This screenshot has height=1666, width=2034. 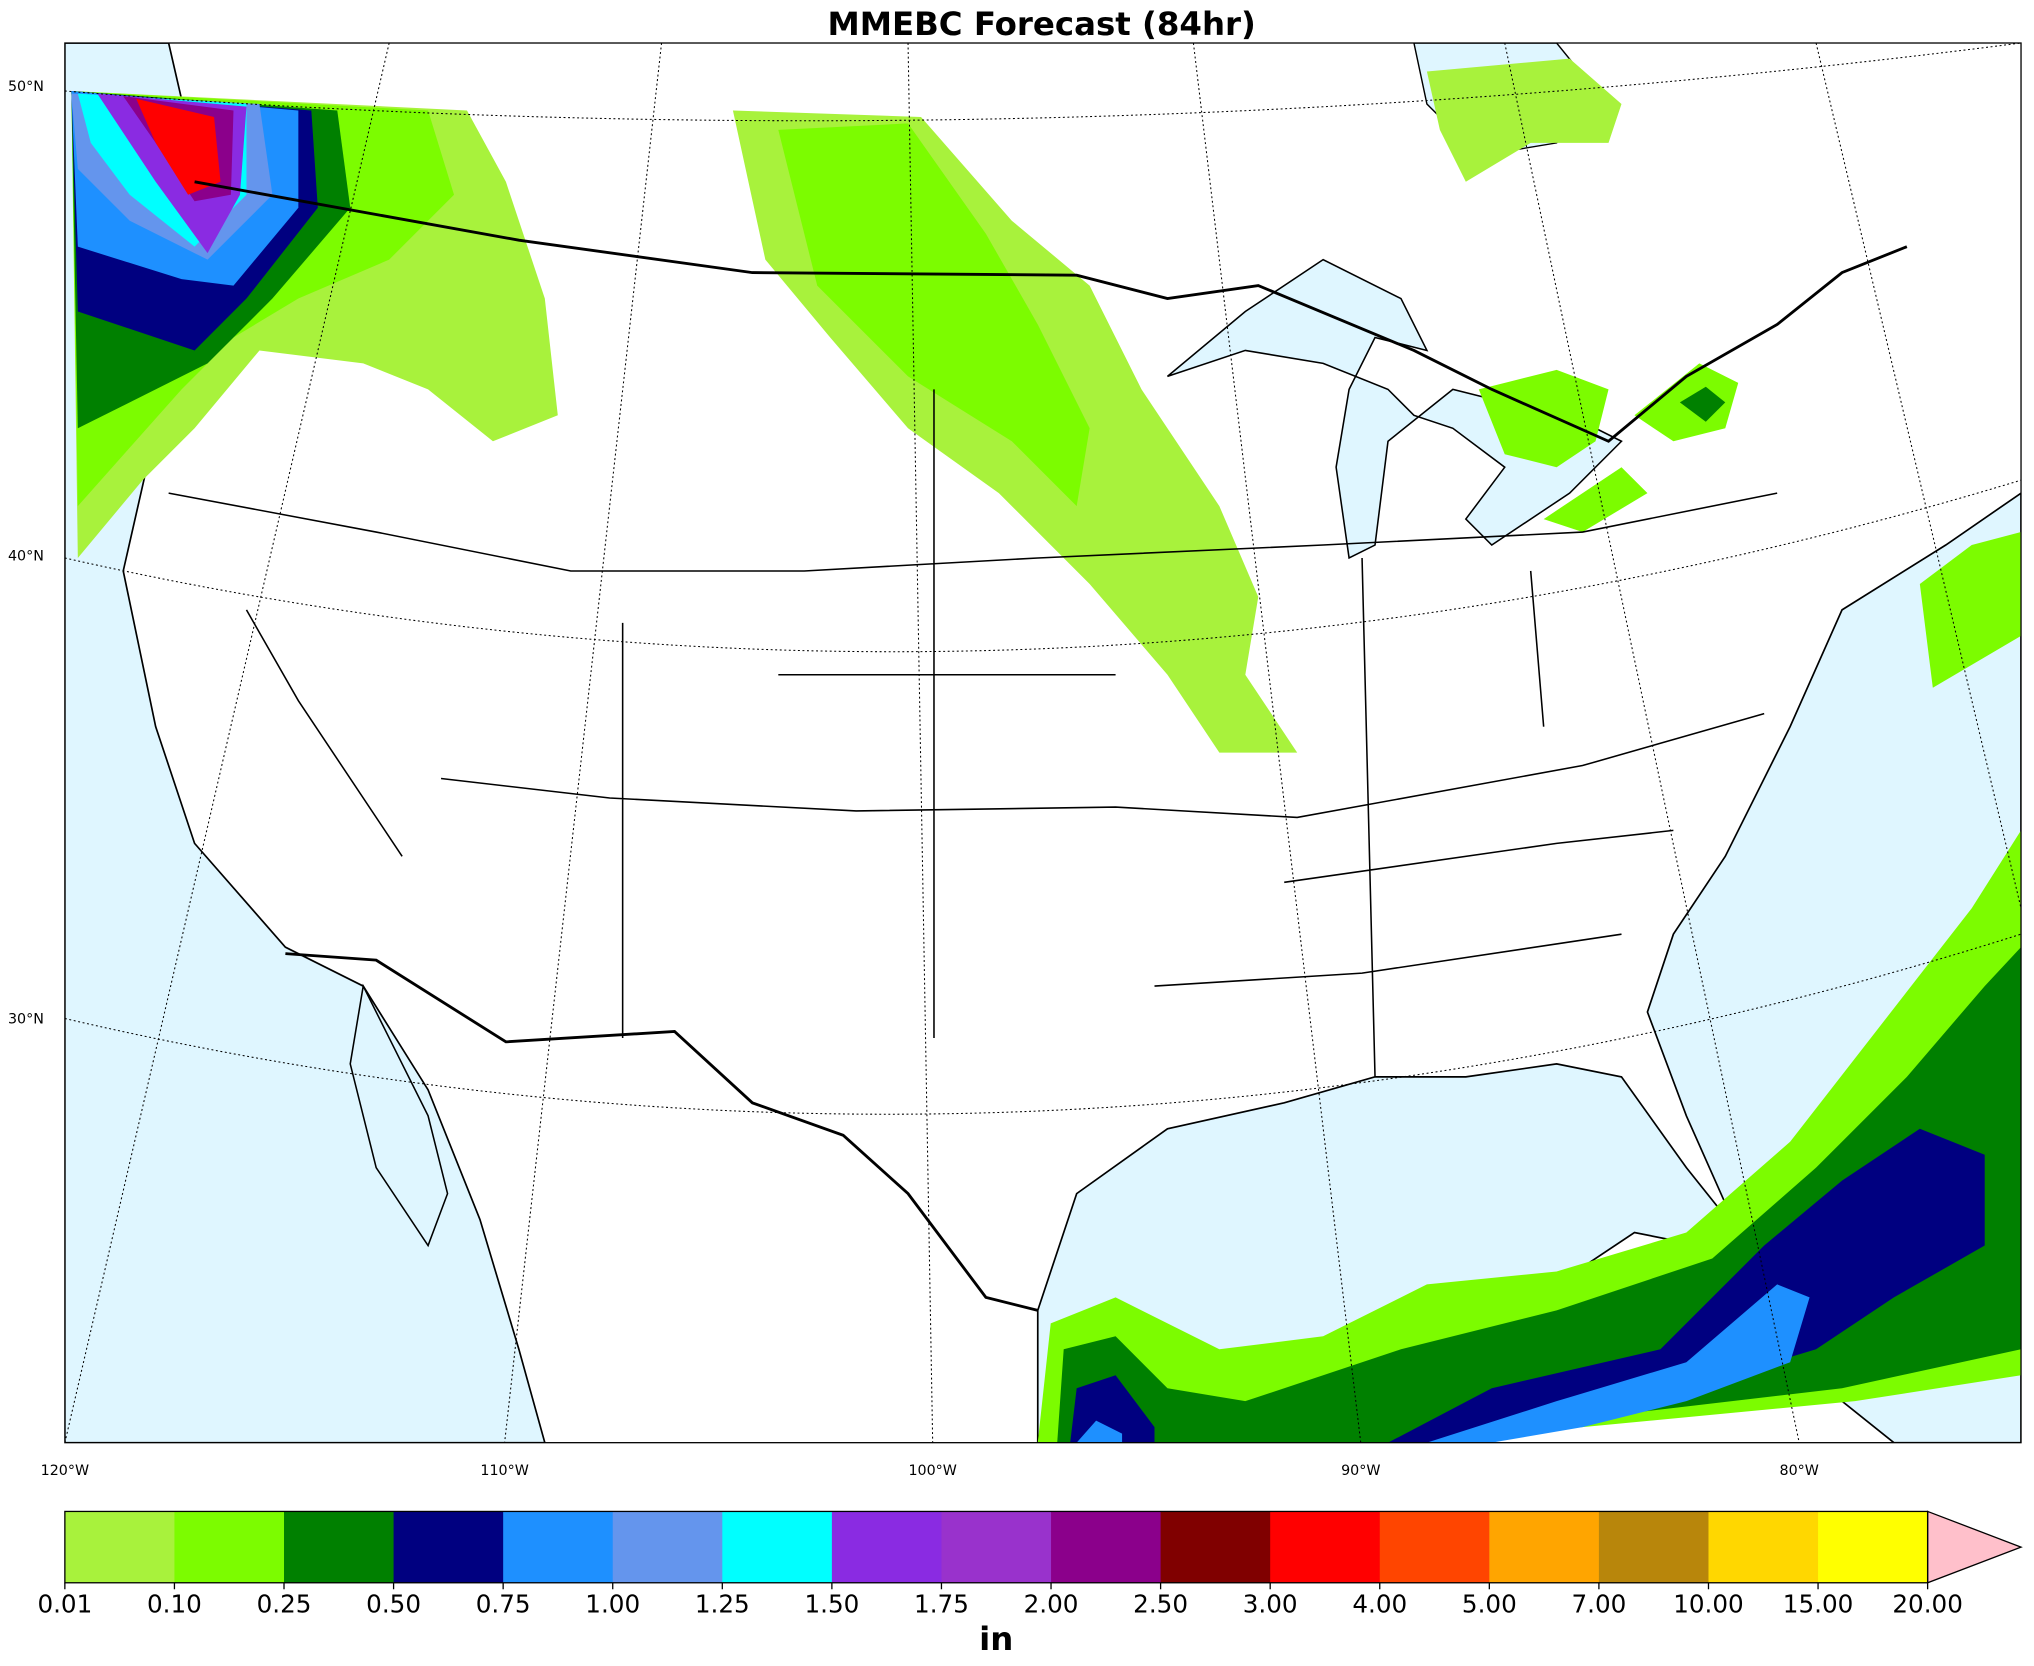 What do you see at coordinates (1489, 1604) in the screenshot?
I see `colorbar-label: 5.00` at bounding box center [1489, 1604].